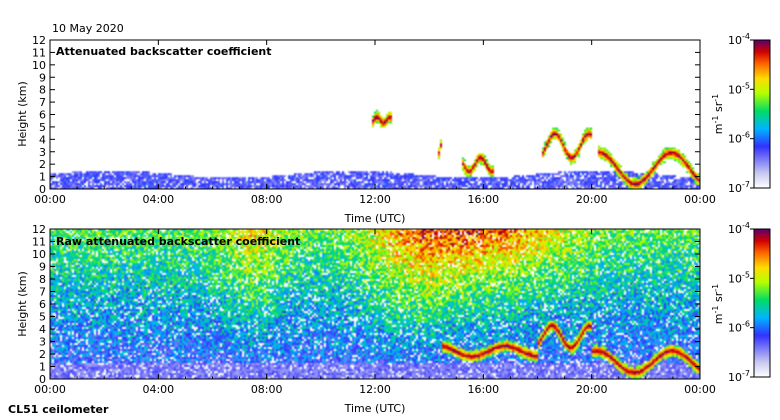 This screenshot has height=420, width=780. Describe the element at coordinates (22, 304) in the screenshot. I see `y-axis-label-2: Height (km)` at that location.